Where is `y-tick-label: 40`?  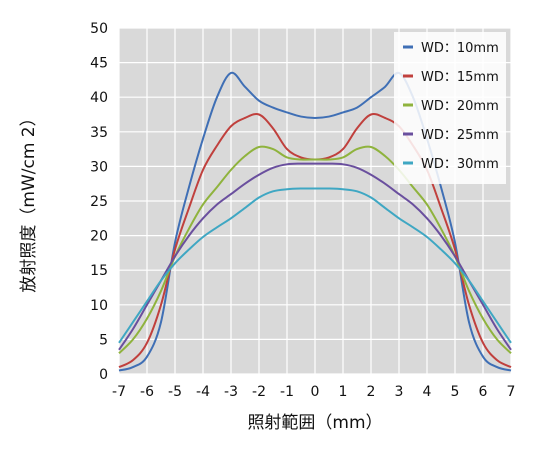 y-tick-label: 40 is located at coordinates (99, 98).